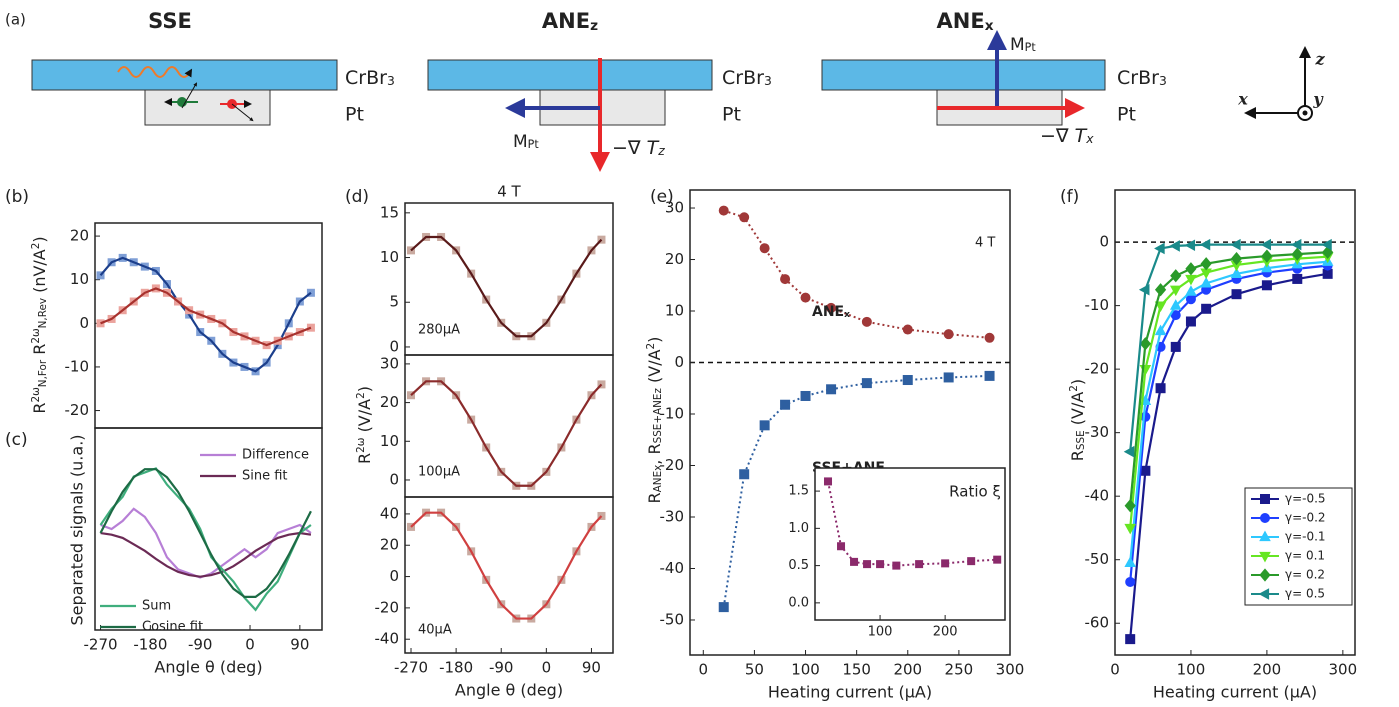 This screenshot has height=707, width=1399. What do you see at coordinates (1069, 197) in the screenshot?
I see `panel-label: (f)` at bounding box center [1069, 197].